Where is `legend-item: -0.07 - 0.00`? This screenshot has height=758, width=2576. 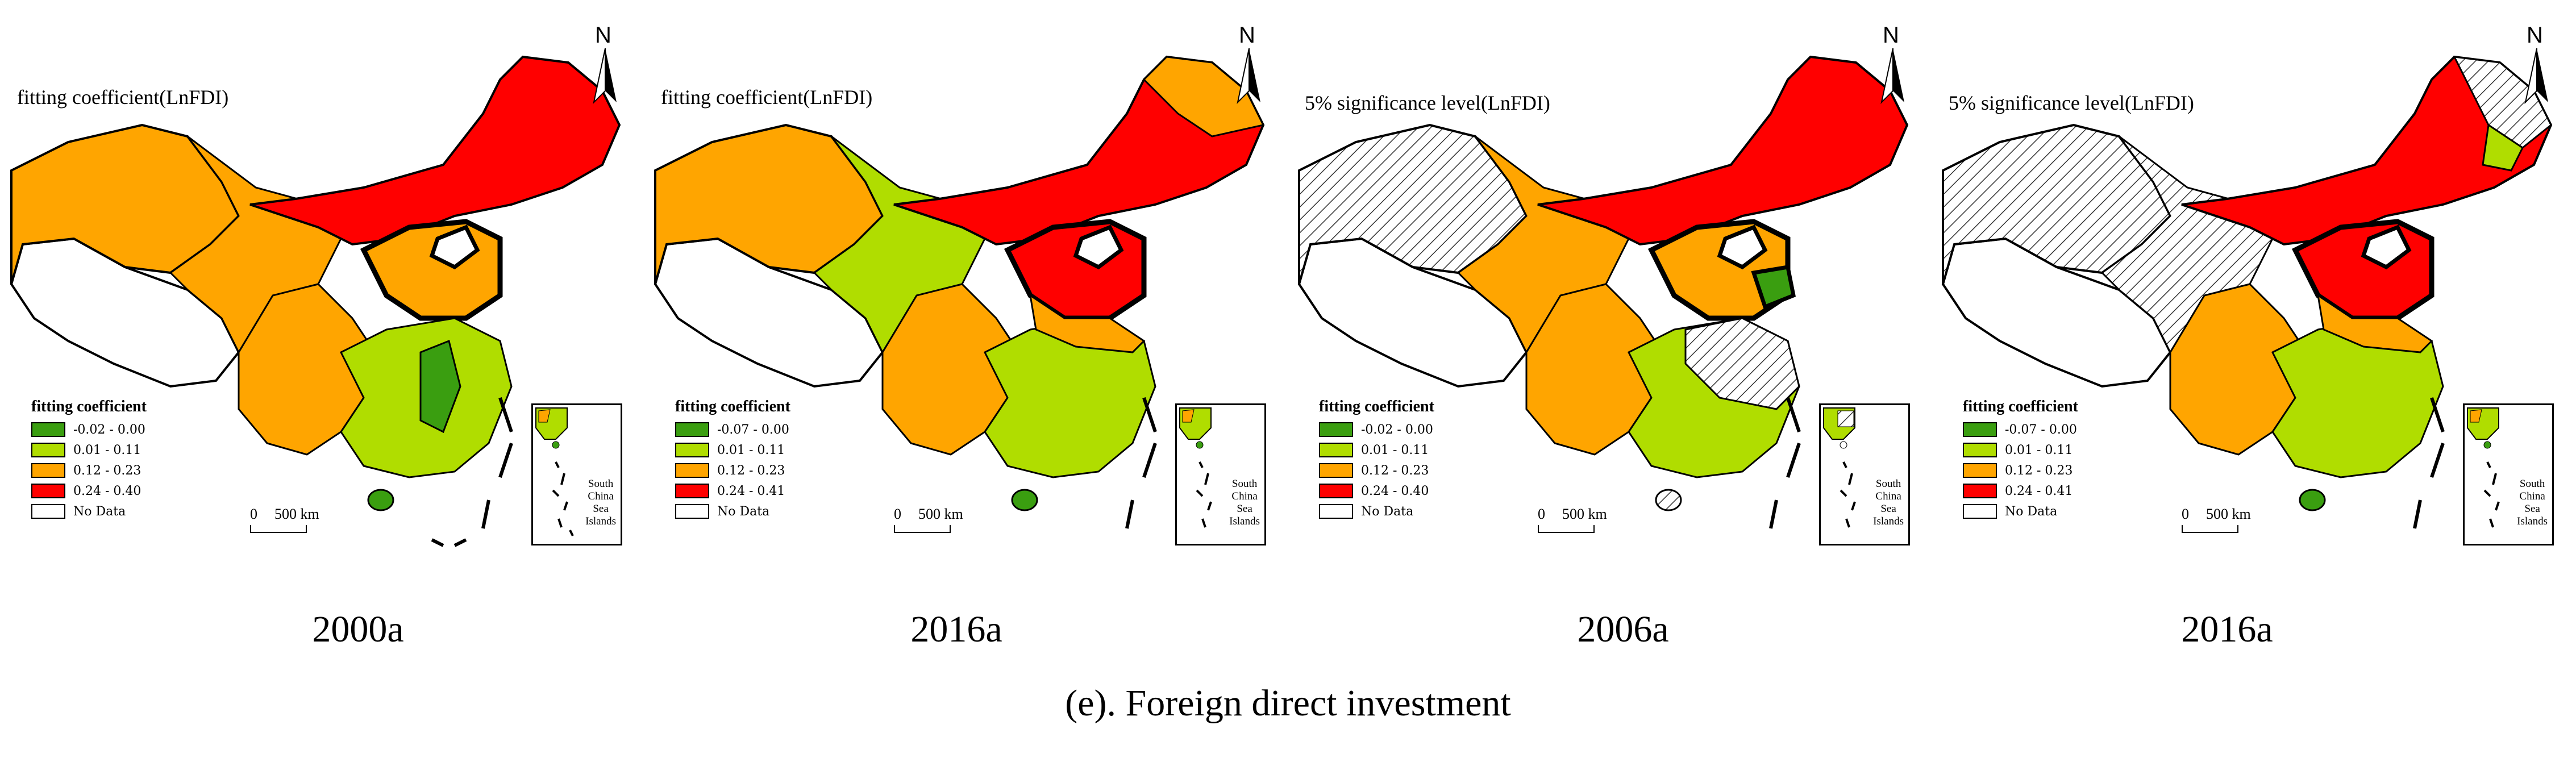 legend-item: -0.07 - 0.00 is located at coordinates (2020, 430).